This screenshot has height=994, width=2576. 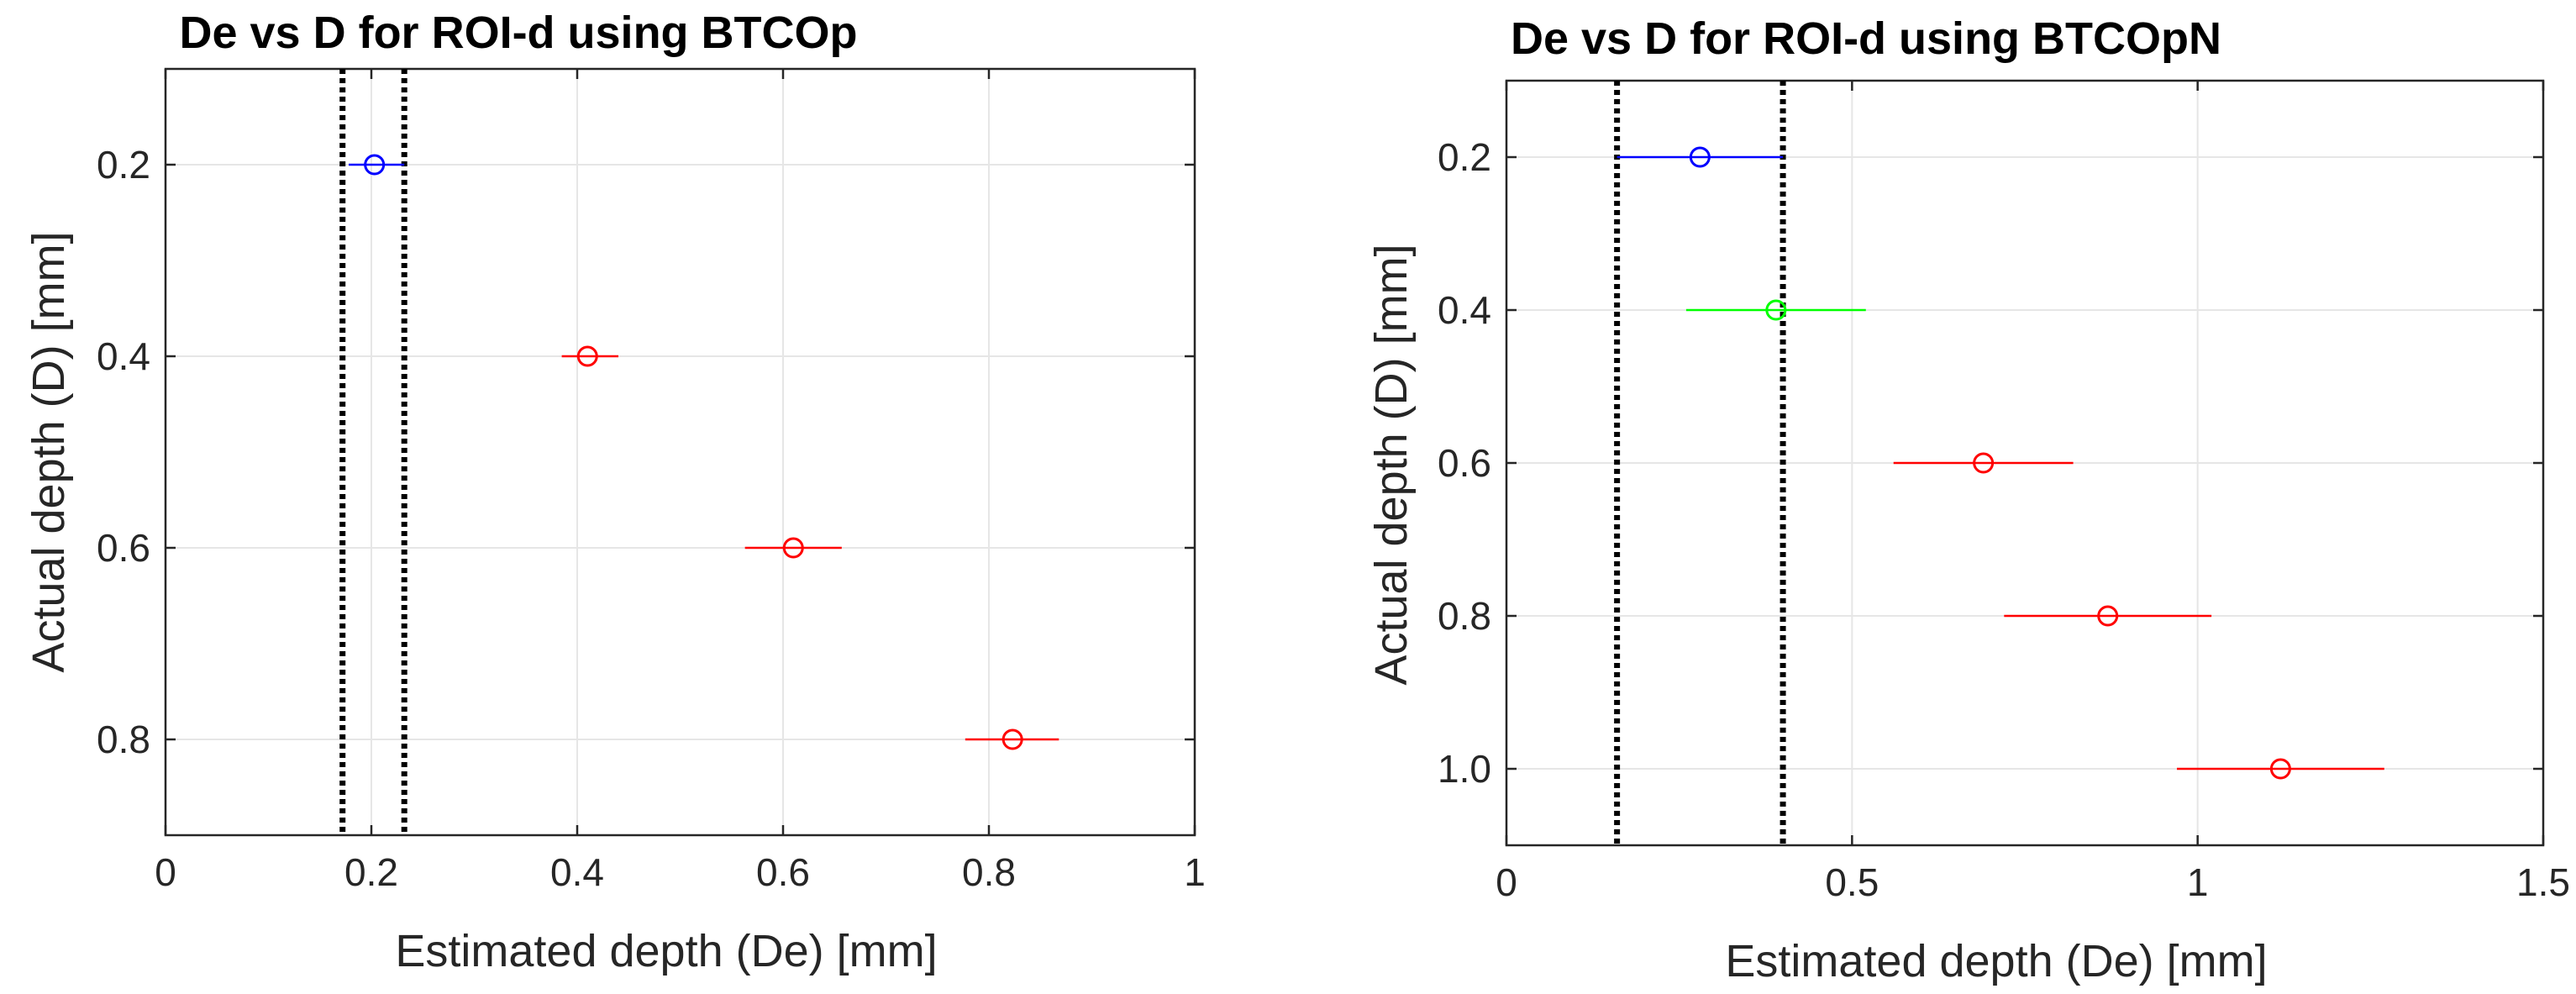 What do you see at coordinates (371, 872) in the screenshot?
I see `x-tick-label: 0.2` at bounding box center [371, 872].